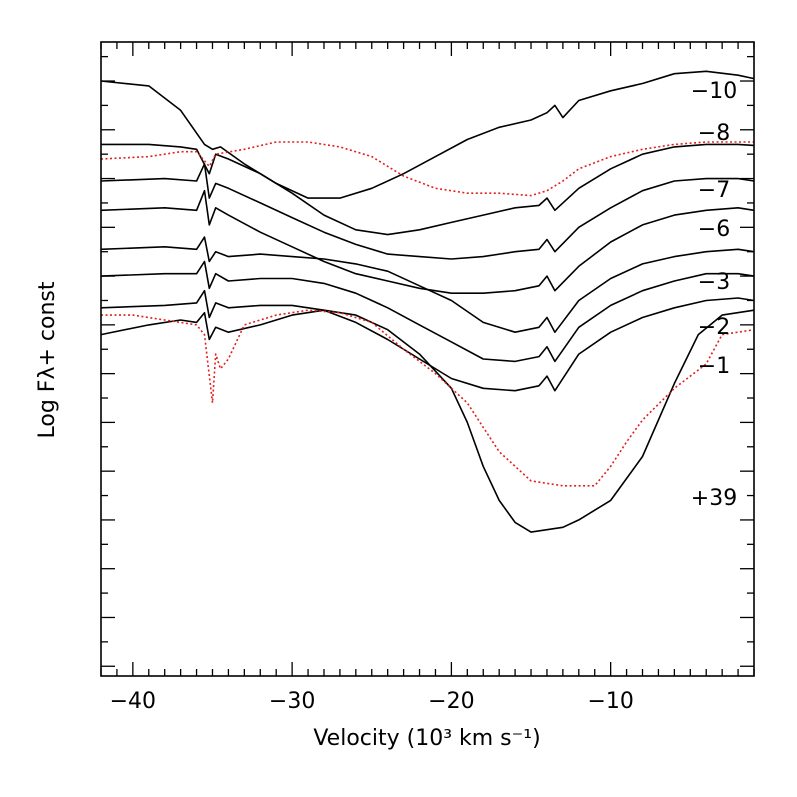 The image size is (797, 797). What do you see at coordinates (47, 359) in the screenshot?
I see `y-axis-title: Log Fλ+ const` at bounding box center [47, 359].